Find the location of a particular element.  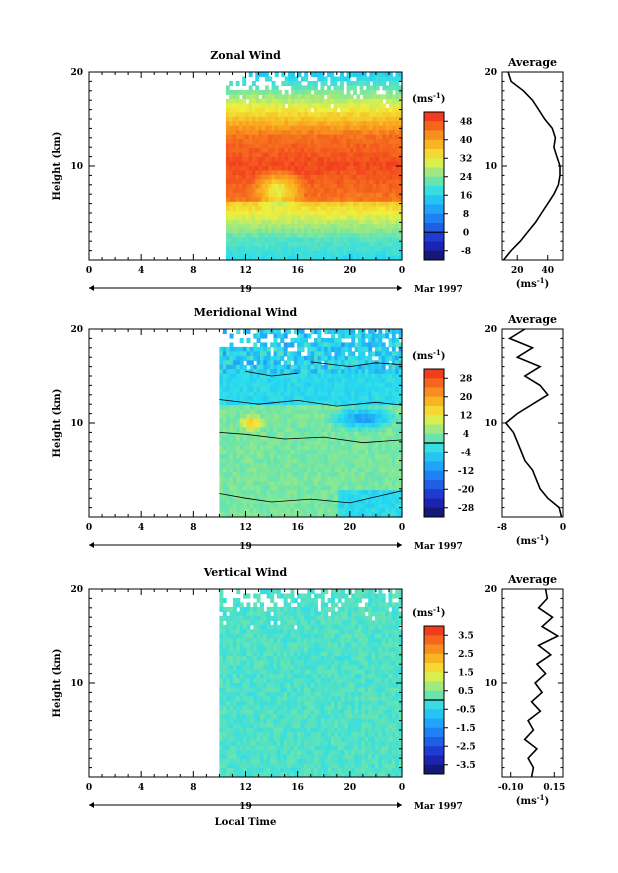

panel-title: Zonal Wind is located at coordinates (245, 55).